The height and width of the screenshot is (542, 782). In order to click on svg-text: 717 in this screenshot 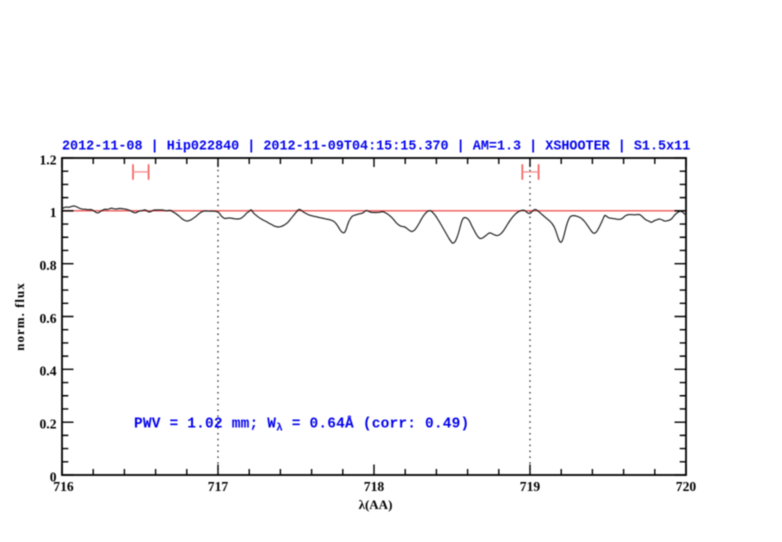, I will do `click(218, 486)`.